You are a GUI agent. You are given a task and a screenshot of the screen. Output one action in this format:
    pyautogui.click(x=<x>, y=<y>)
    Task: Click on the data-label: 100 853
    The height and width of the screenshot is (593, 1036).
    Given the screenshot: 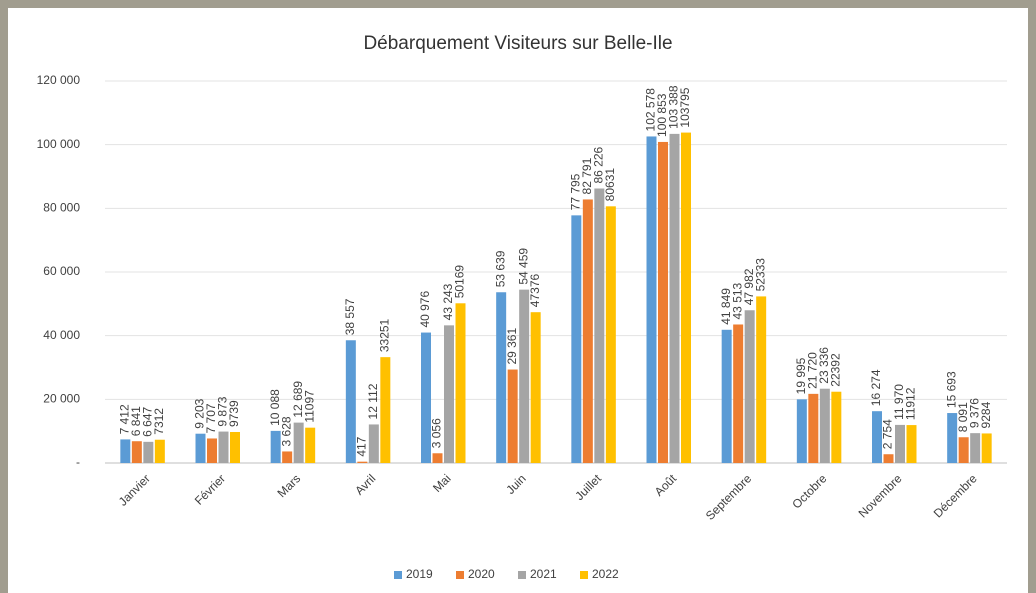 What is the action you would take?
    pyautogui.click(x=662, y=115)
    